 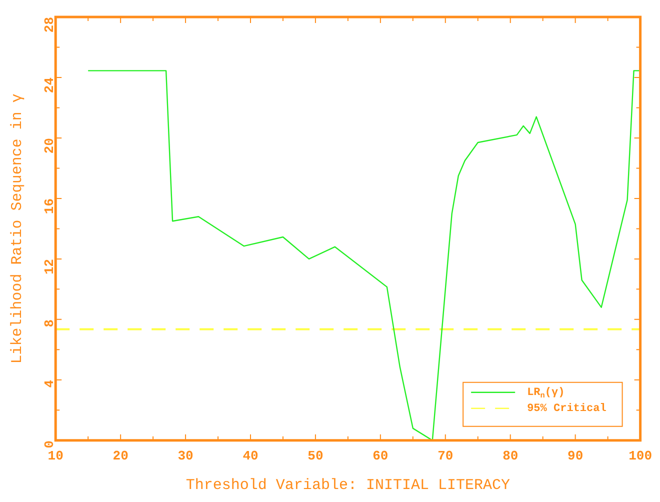 What do you see at coordinates (49, 85) in the screenshot?
I see `y-tick-label: 24` at bounding box center [49, 85].